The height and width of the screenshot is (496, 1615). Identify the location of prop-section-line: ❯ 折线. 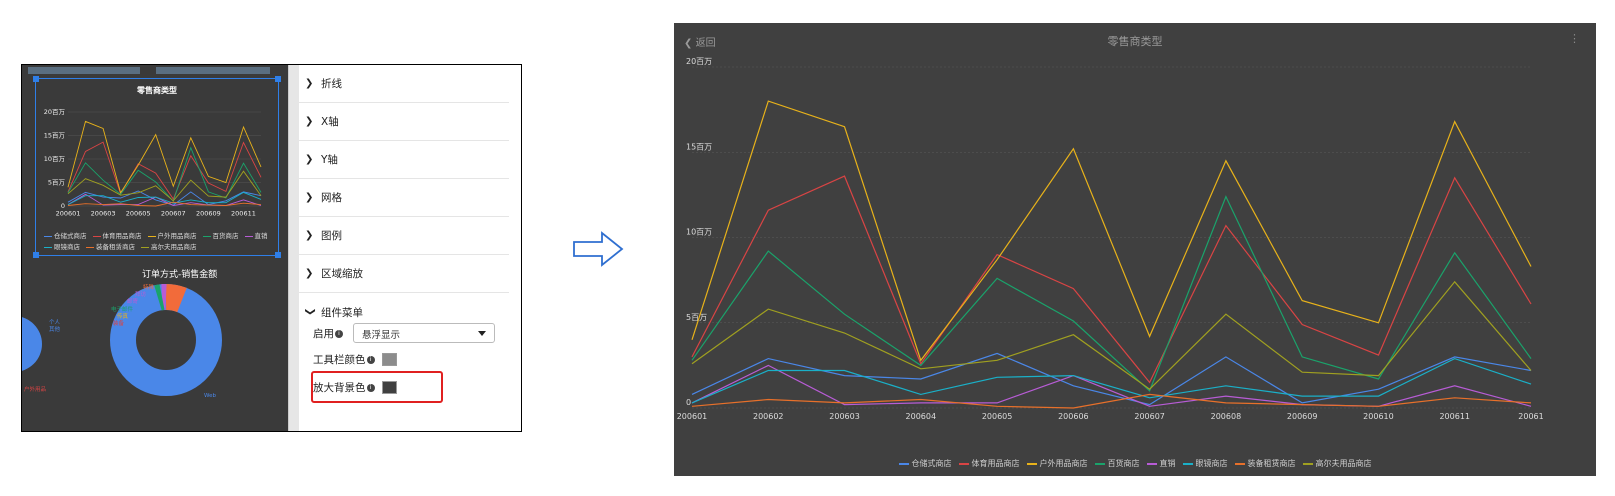
(404, 84).